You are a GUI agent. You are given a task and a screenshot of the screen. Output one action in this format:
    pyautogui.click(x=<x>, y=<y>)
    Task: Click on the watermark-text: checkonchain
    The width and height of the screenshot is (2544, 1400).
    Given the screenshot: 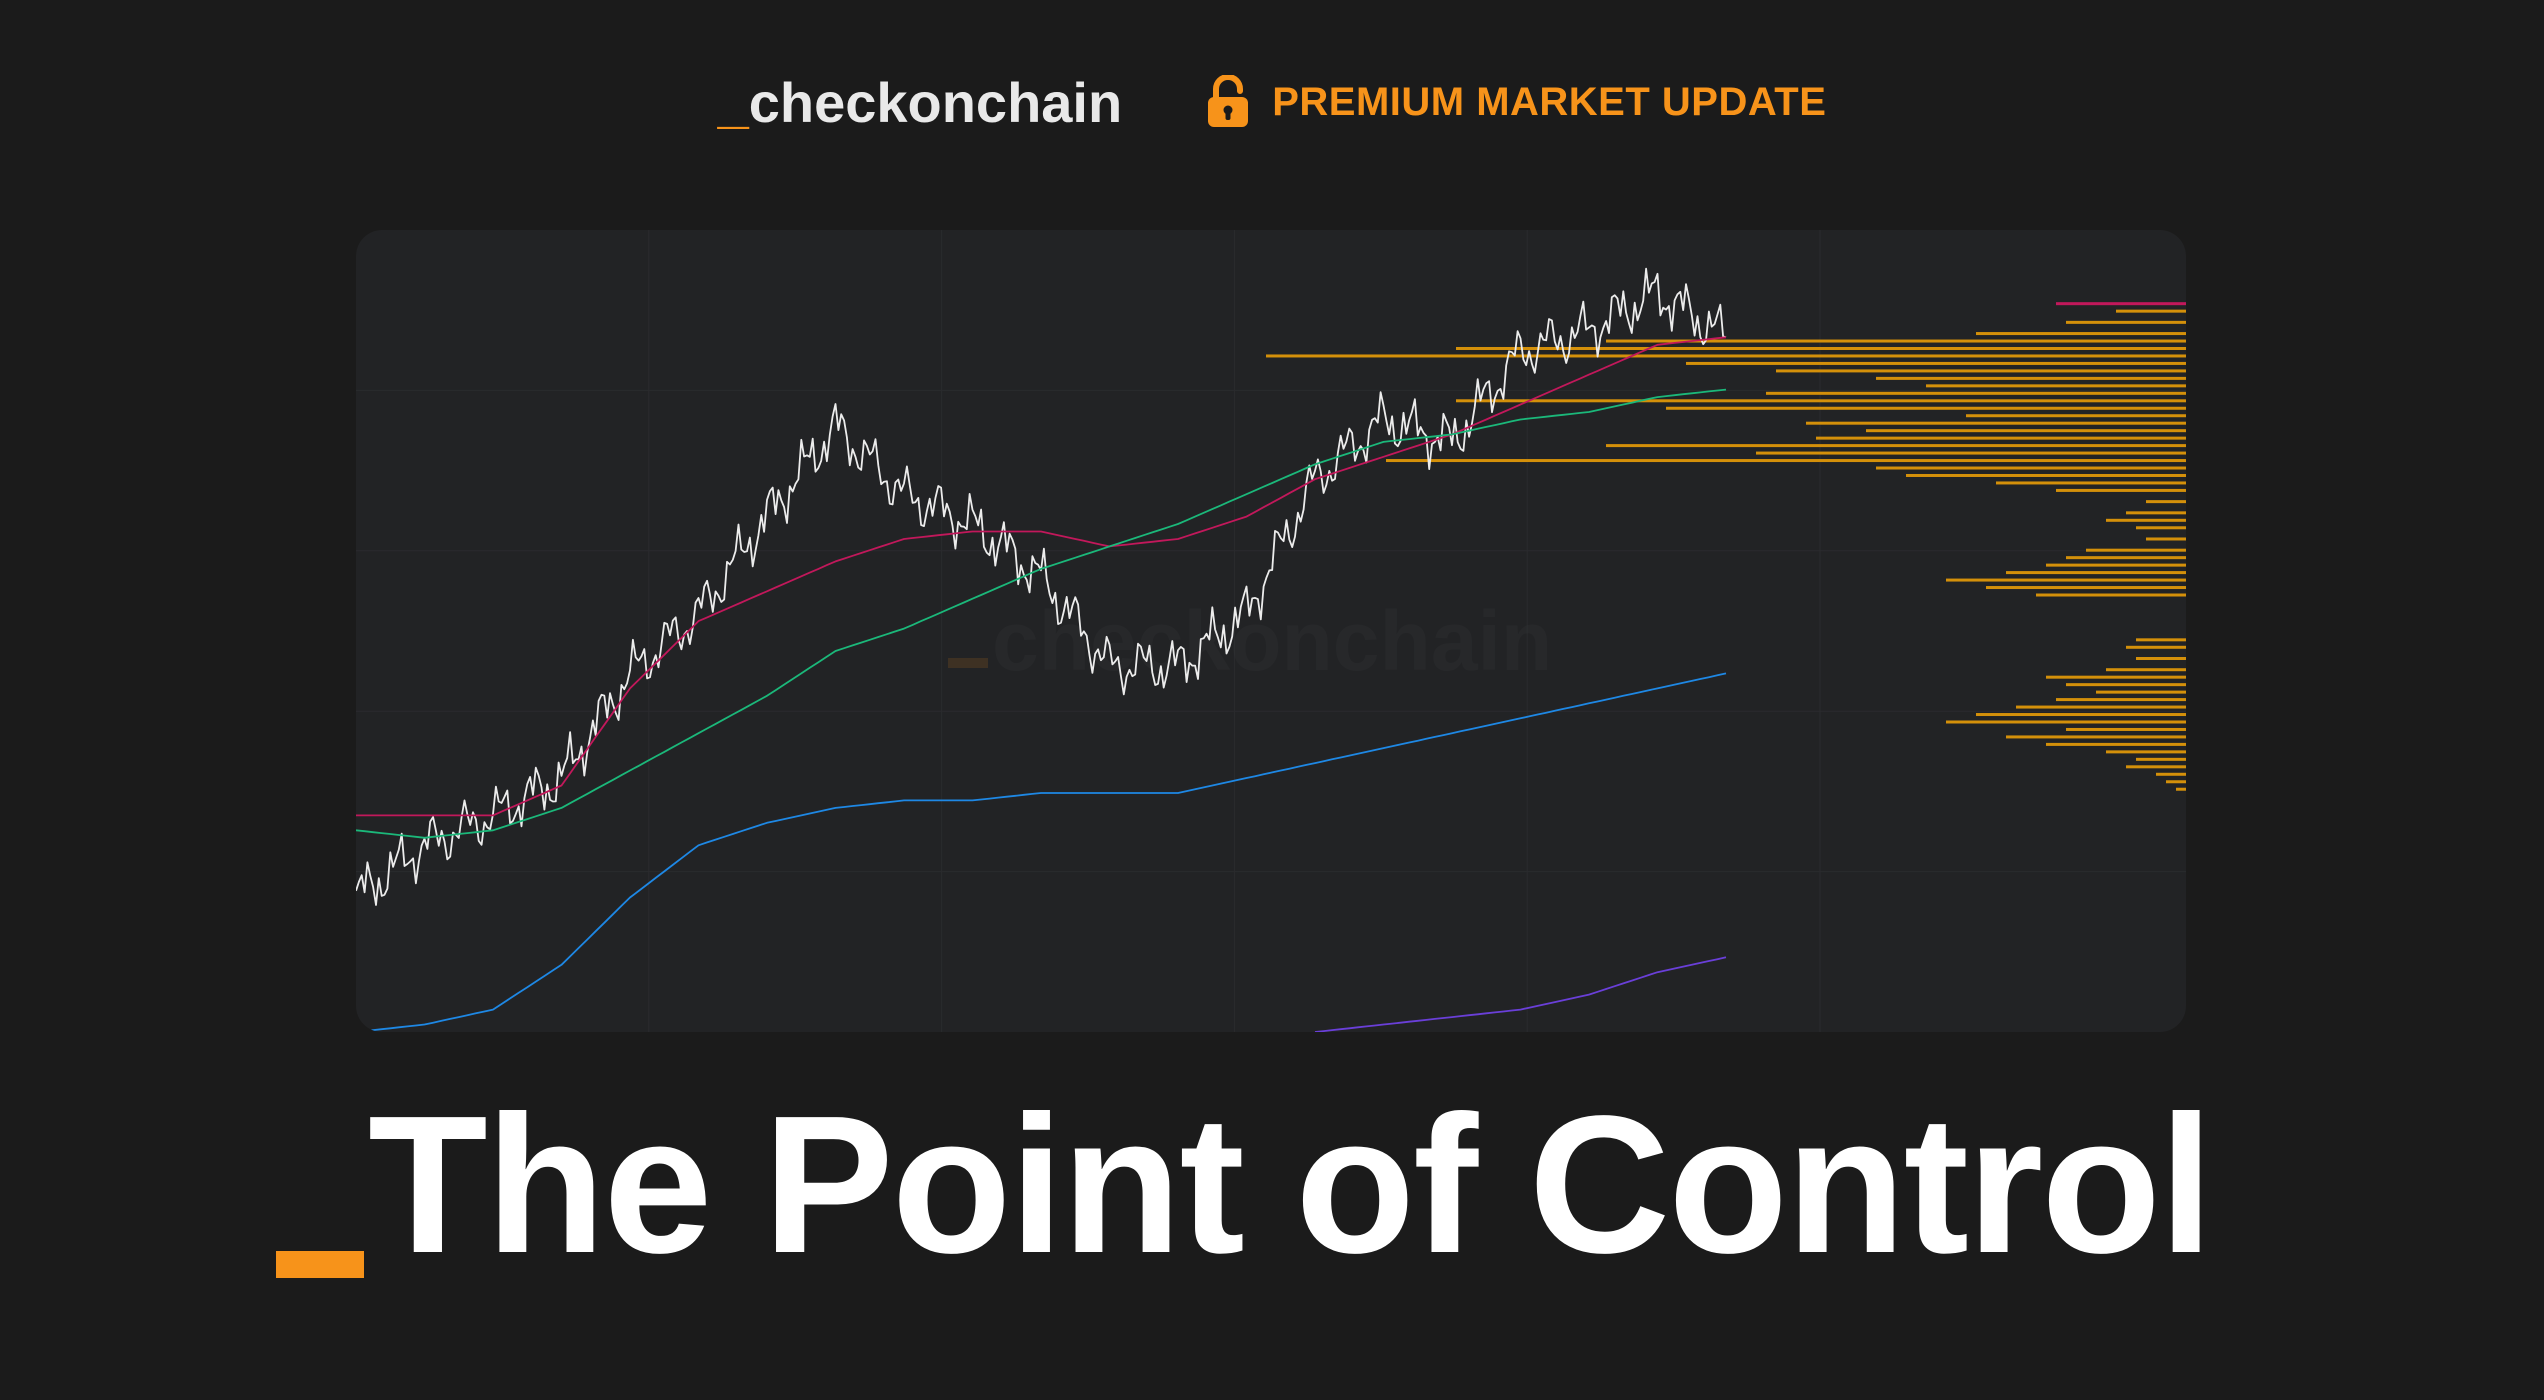 What is the action you would take?
    pyautogui.click(x=1272, y=641)
    